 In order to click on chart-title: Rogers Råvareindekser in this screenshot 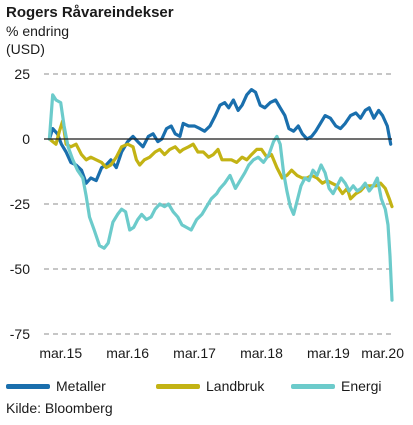, I will do `click(90, 12)`.